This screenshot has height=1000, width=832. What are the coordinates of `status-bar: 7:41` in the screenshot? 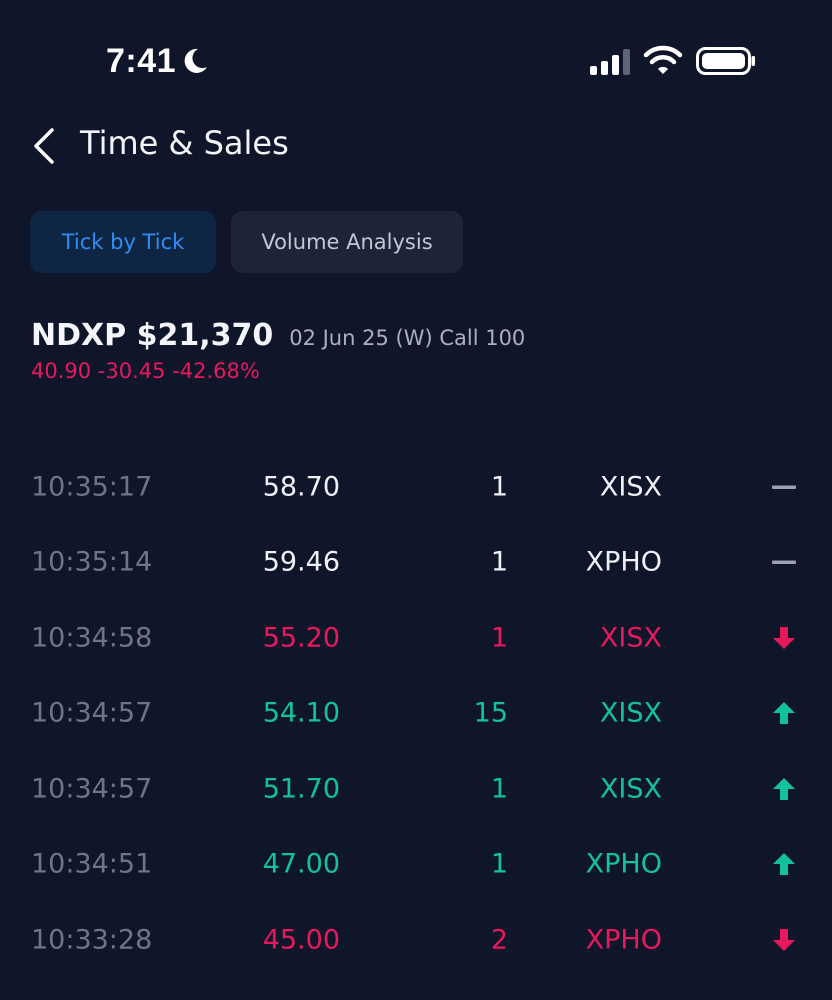 It's located at (416, 60).